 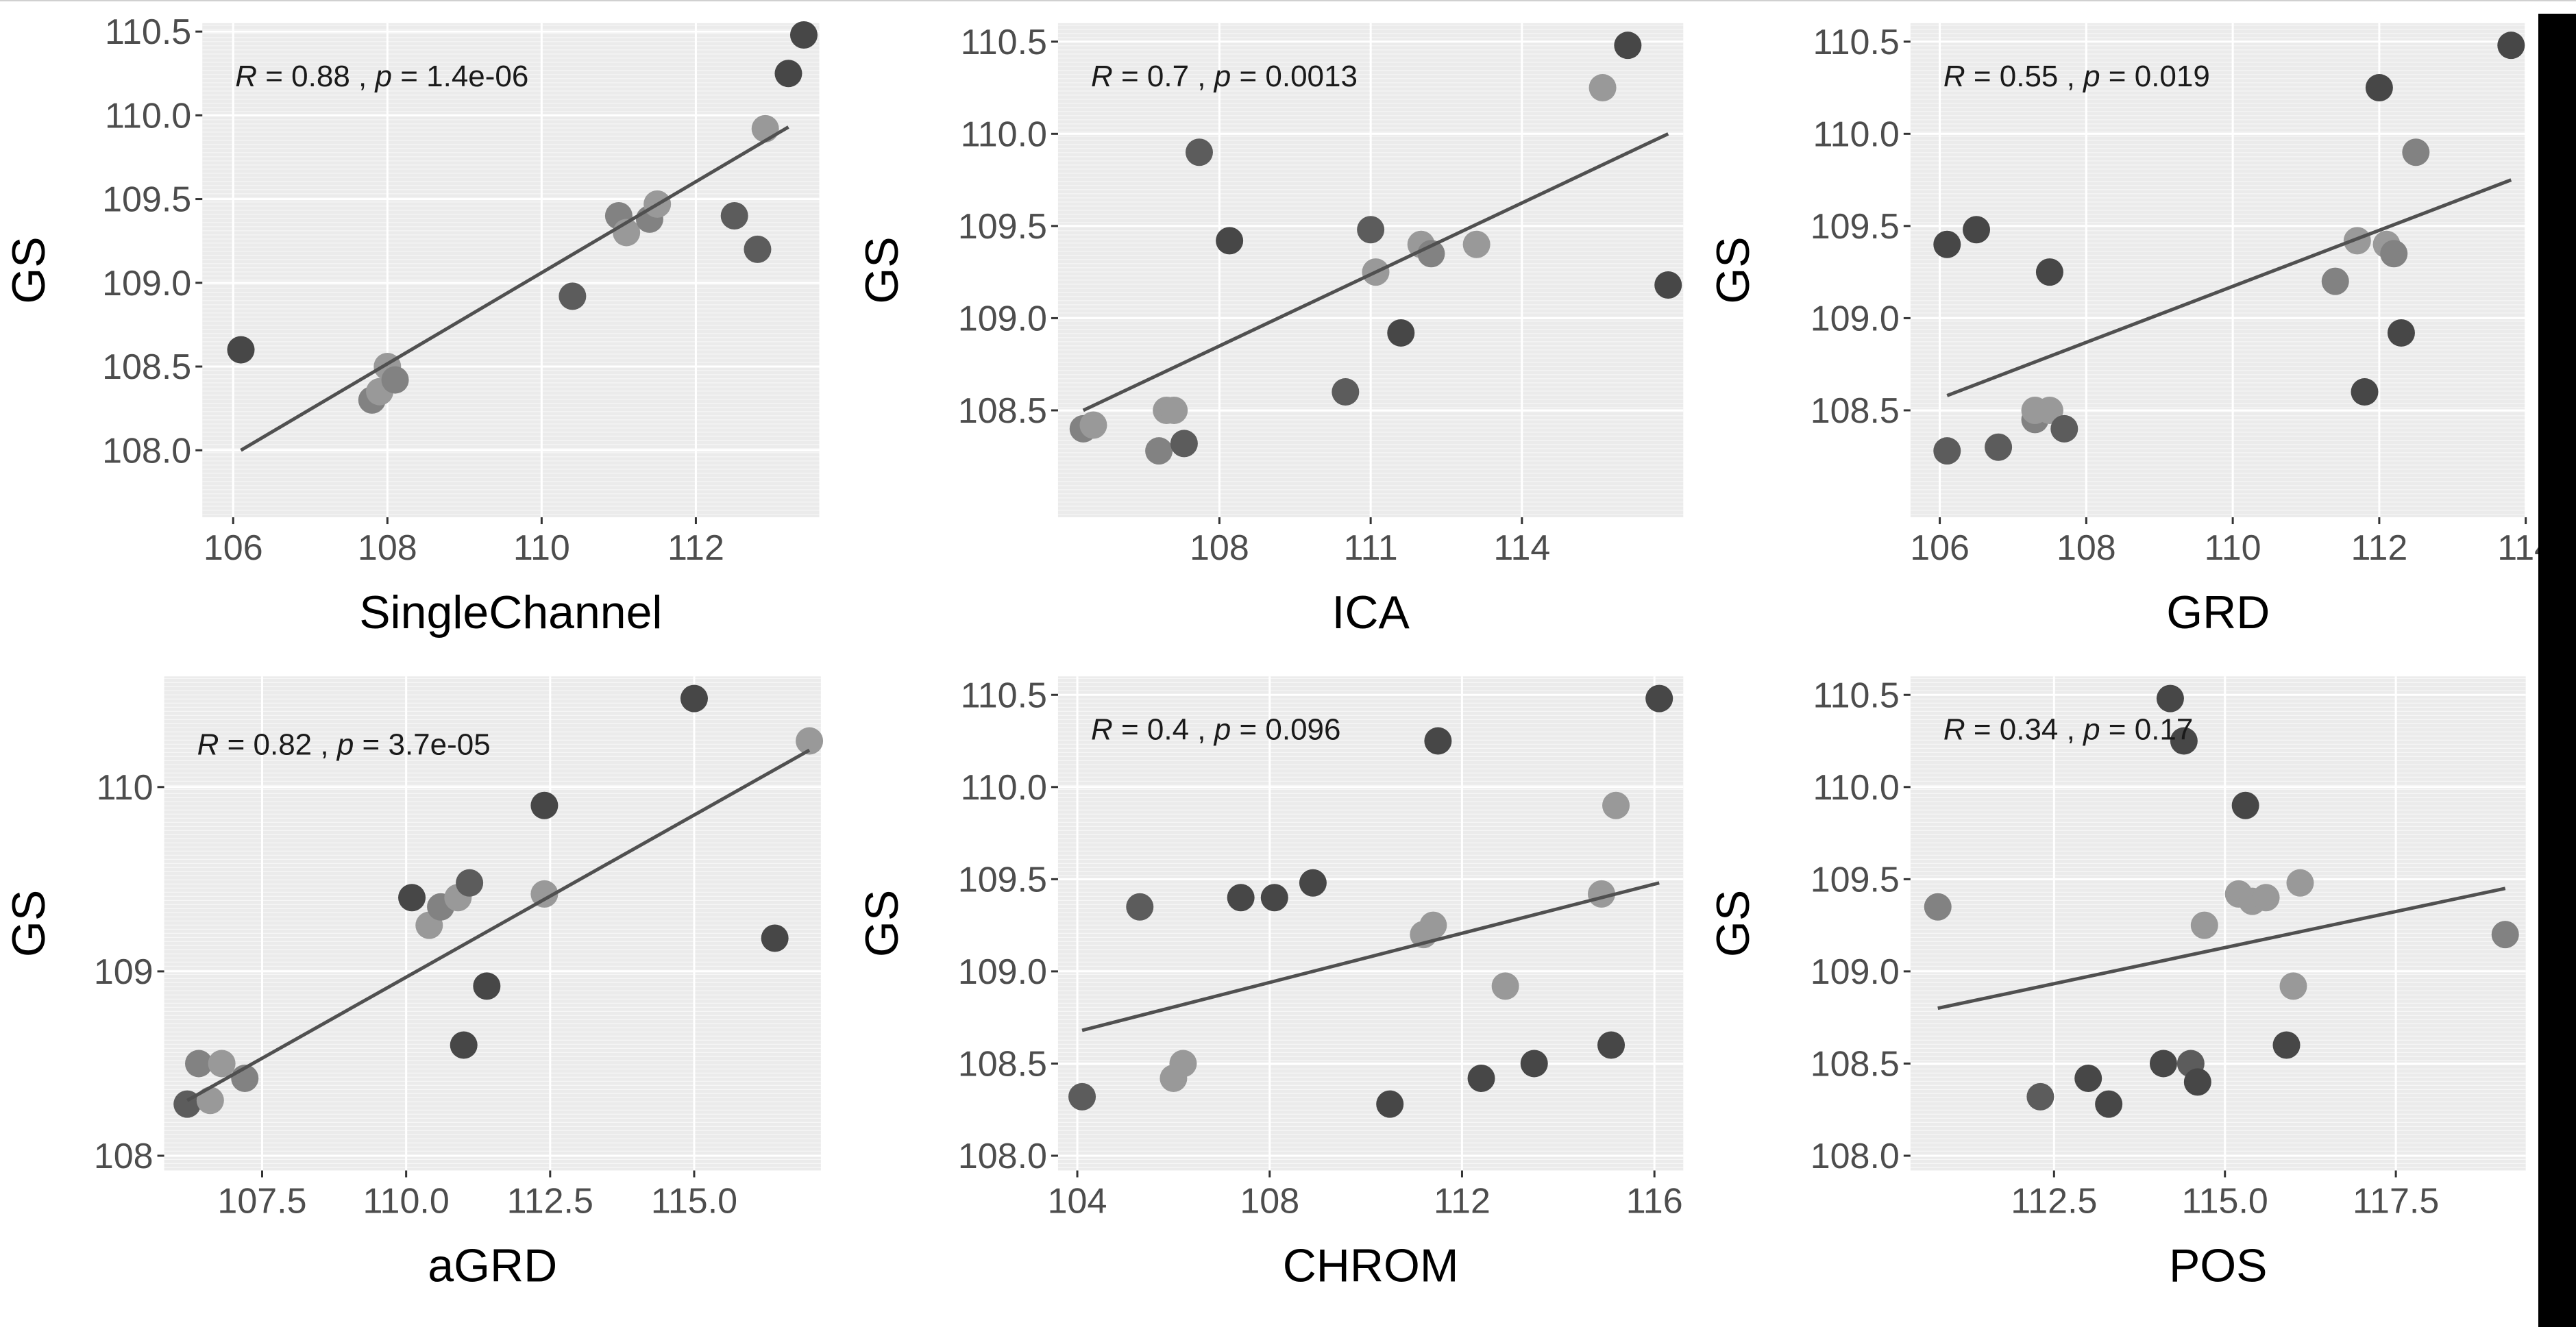 What do you see at coordinates (124, 972) in the screenshot?
I see `y-tick-label: 109` at bounding box center [124, 972].